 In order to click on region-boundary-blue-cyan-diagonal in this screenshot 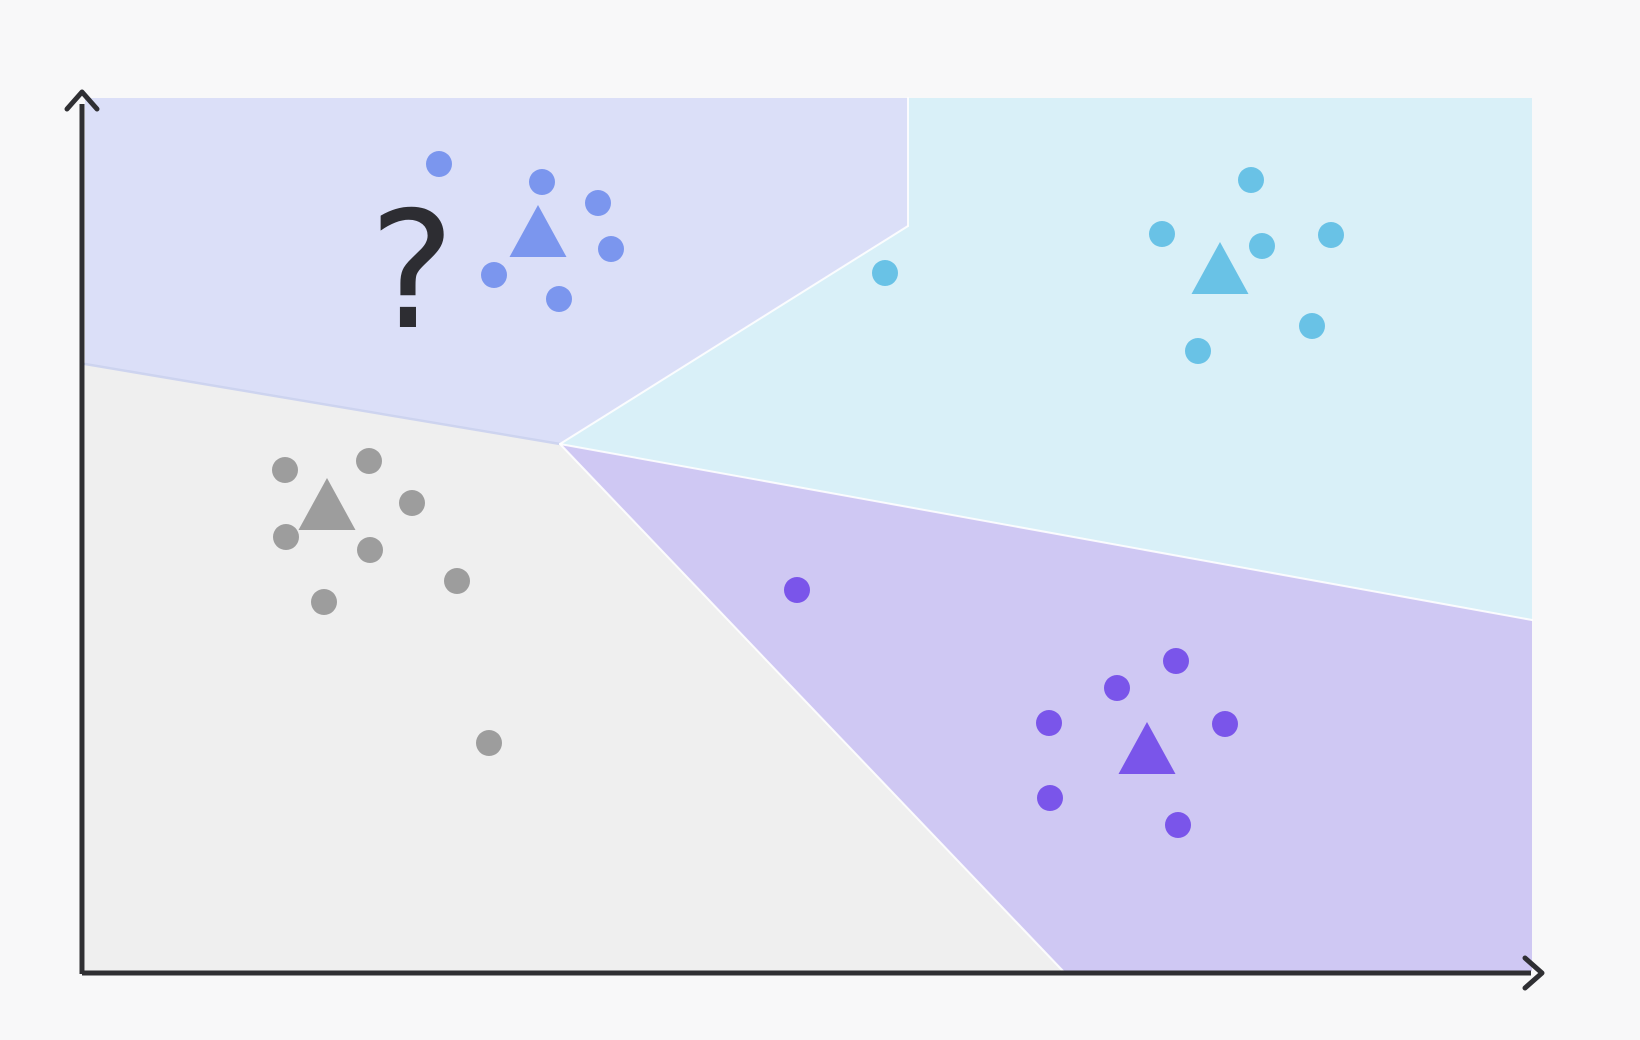, I will do `click(734, 335)`.